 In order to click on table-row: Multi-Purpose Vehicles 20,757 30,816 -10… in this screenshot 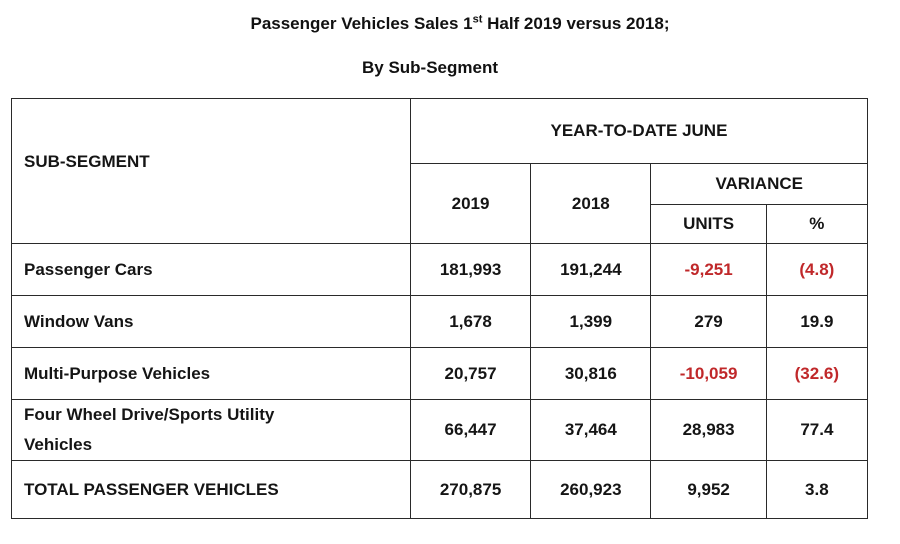, I will do `click(440, 373)`.